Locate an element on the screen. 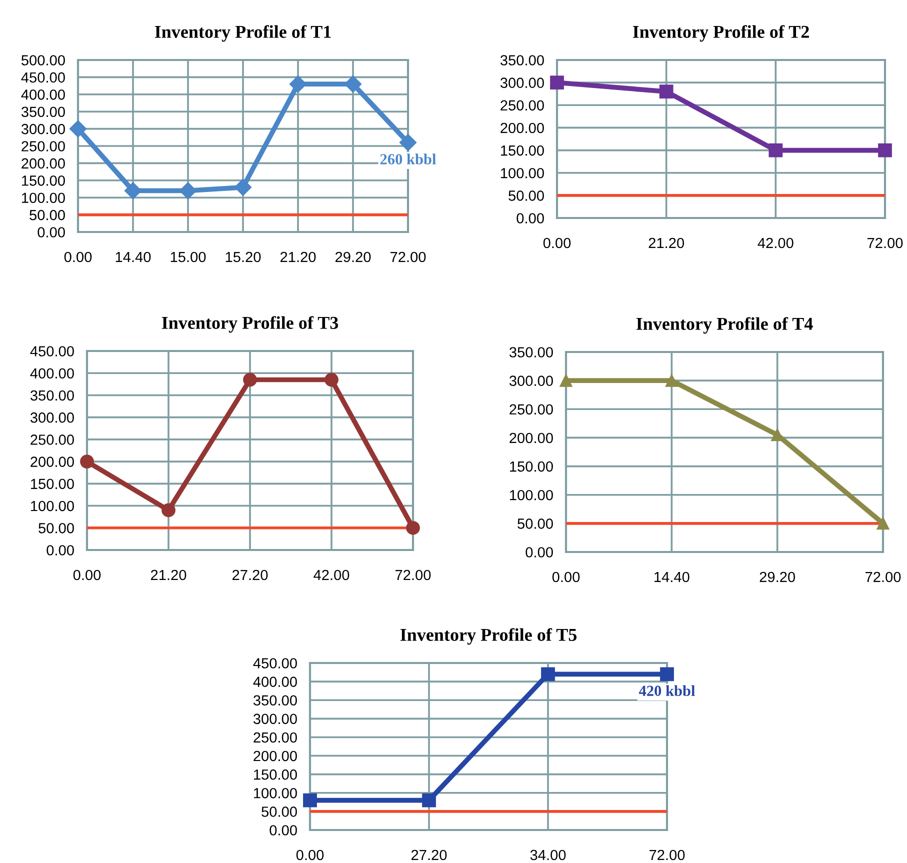 The height and width of the screenshot is (863, 907). chart-title: Inventory Profile of T1 is located at coordinates (242, 33).